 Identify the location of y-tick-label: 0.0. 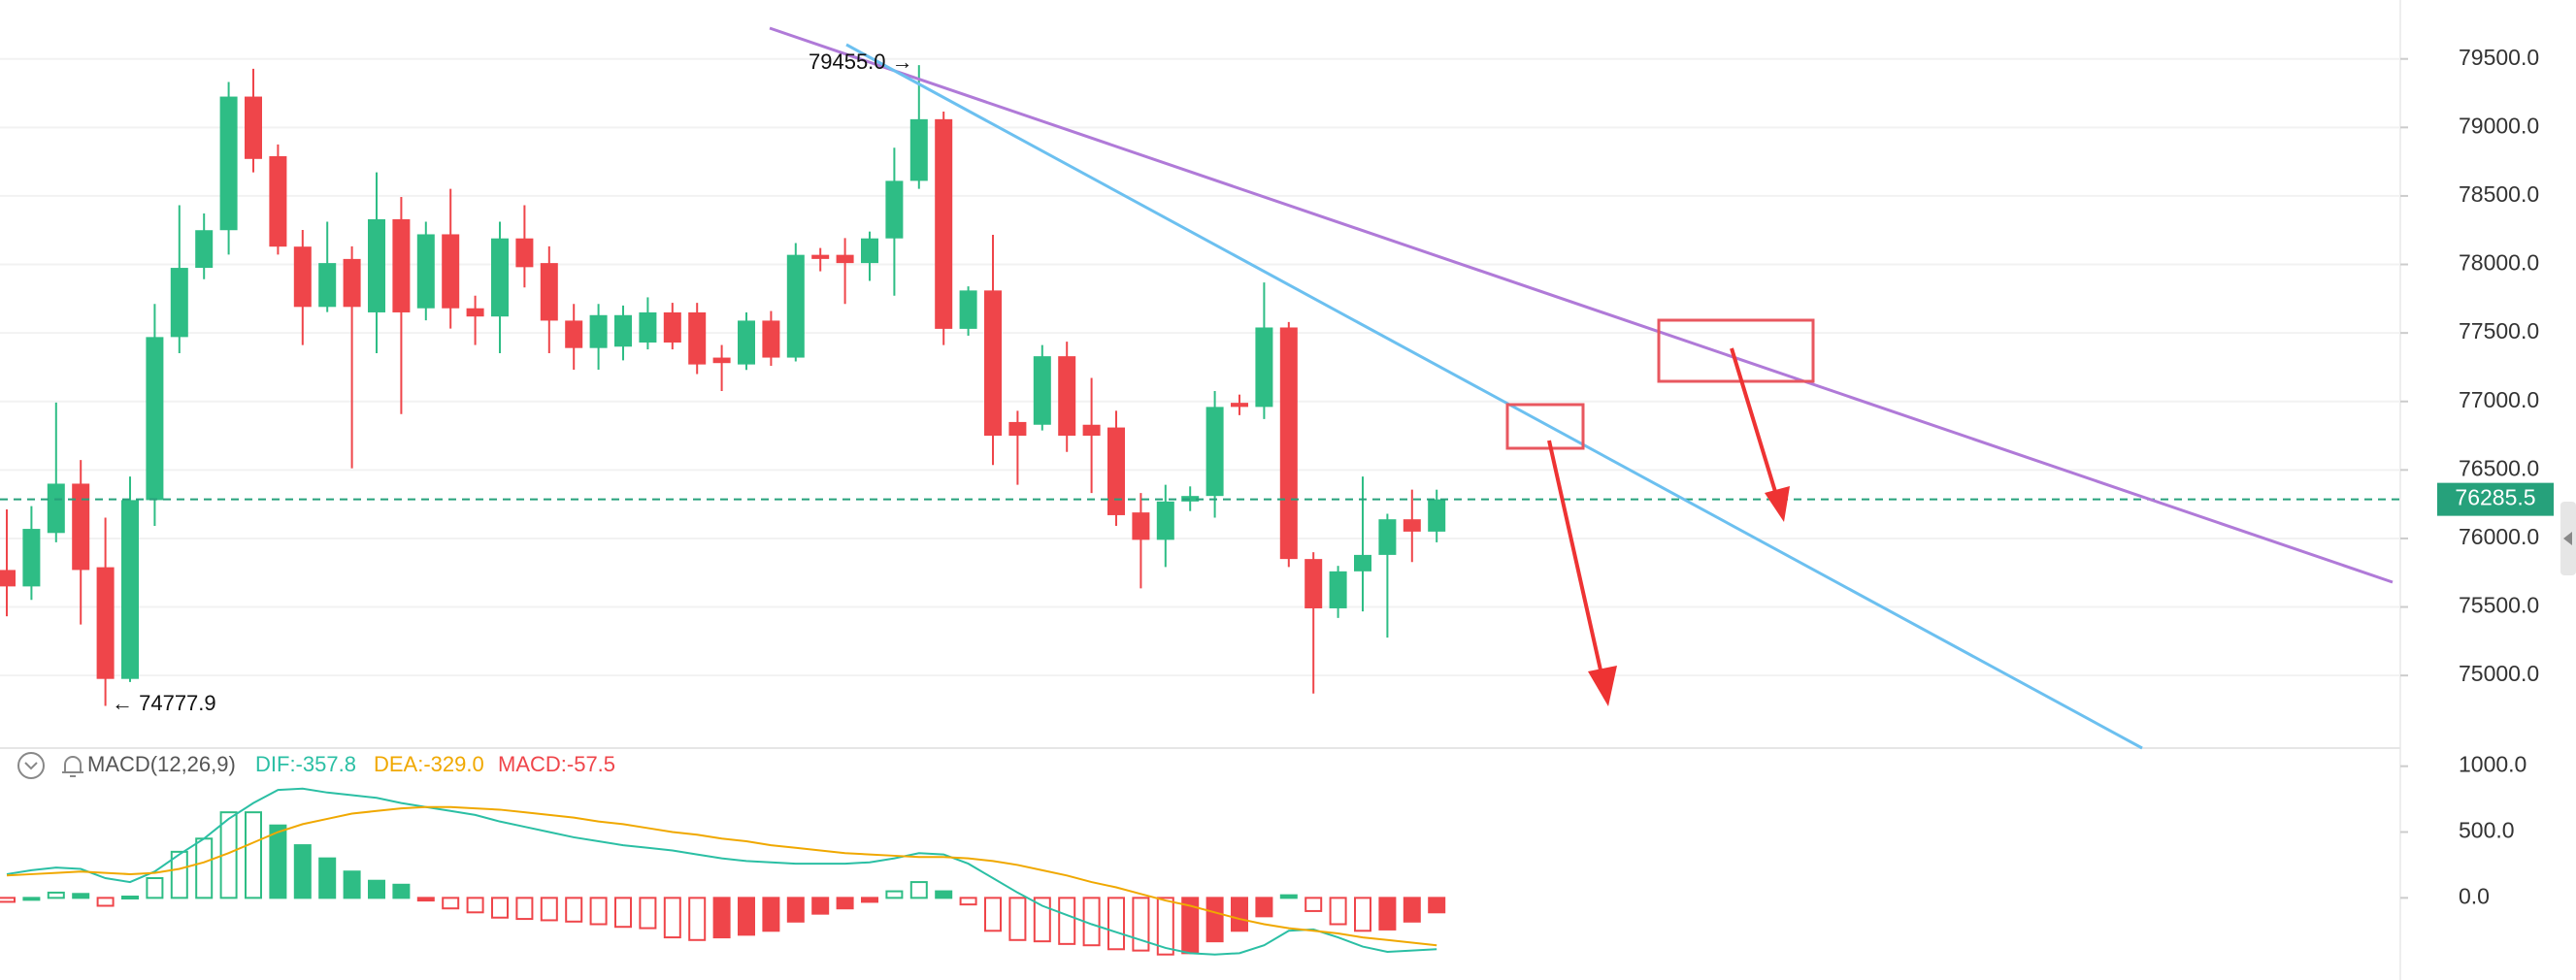
(2474, 895).